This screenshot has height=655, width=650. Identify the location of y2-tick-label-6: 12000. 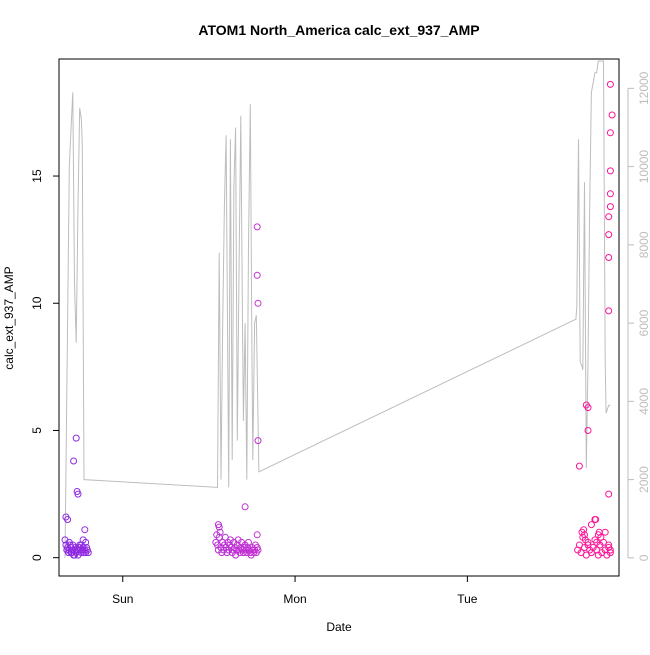
(643, 88).